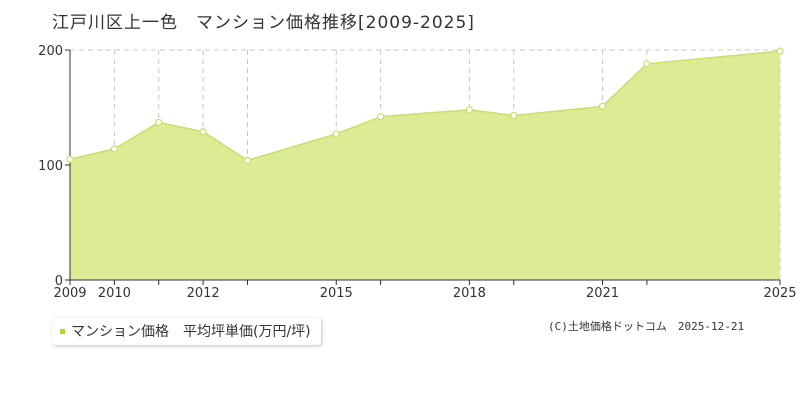 This screenshot has height=400, width=800. What do you see at coordinates (602, 293) in the screenshot?
I see `x-tick-label: 2021` at bounding box center [602, 293].